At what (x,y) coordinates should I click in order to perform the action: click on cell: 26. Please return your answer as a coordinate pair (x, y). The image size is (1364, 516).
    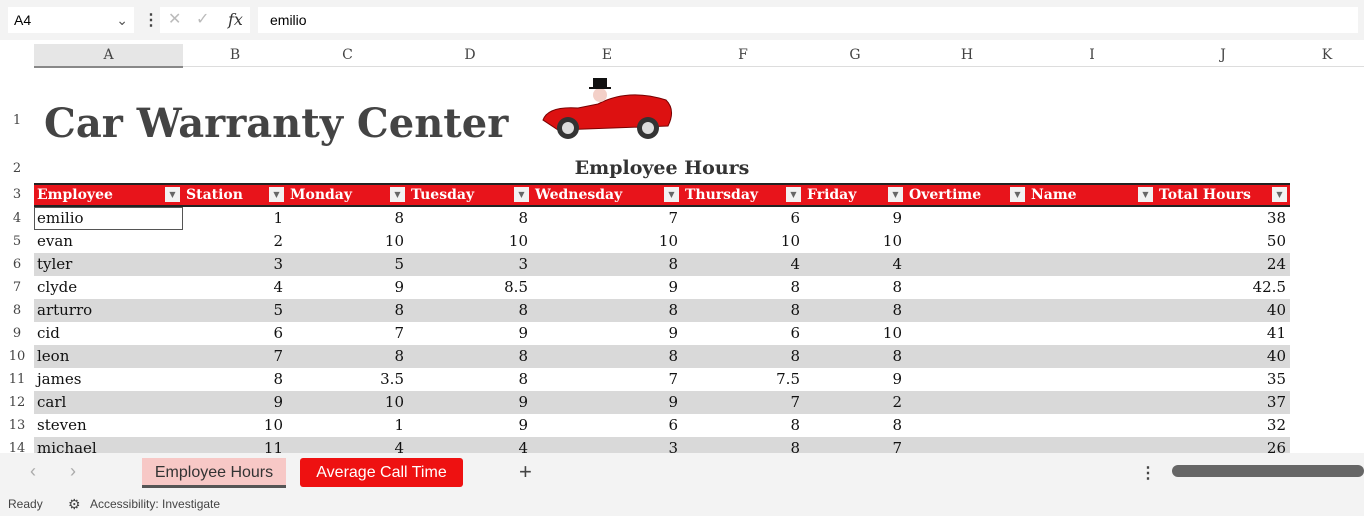
    Looking at the image, I should click on (1276, 446).